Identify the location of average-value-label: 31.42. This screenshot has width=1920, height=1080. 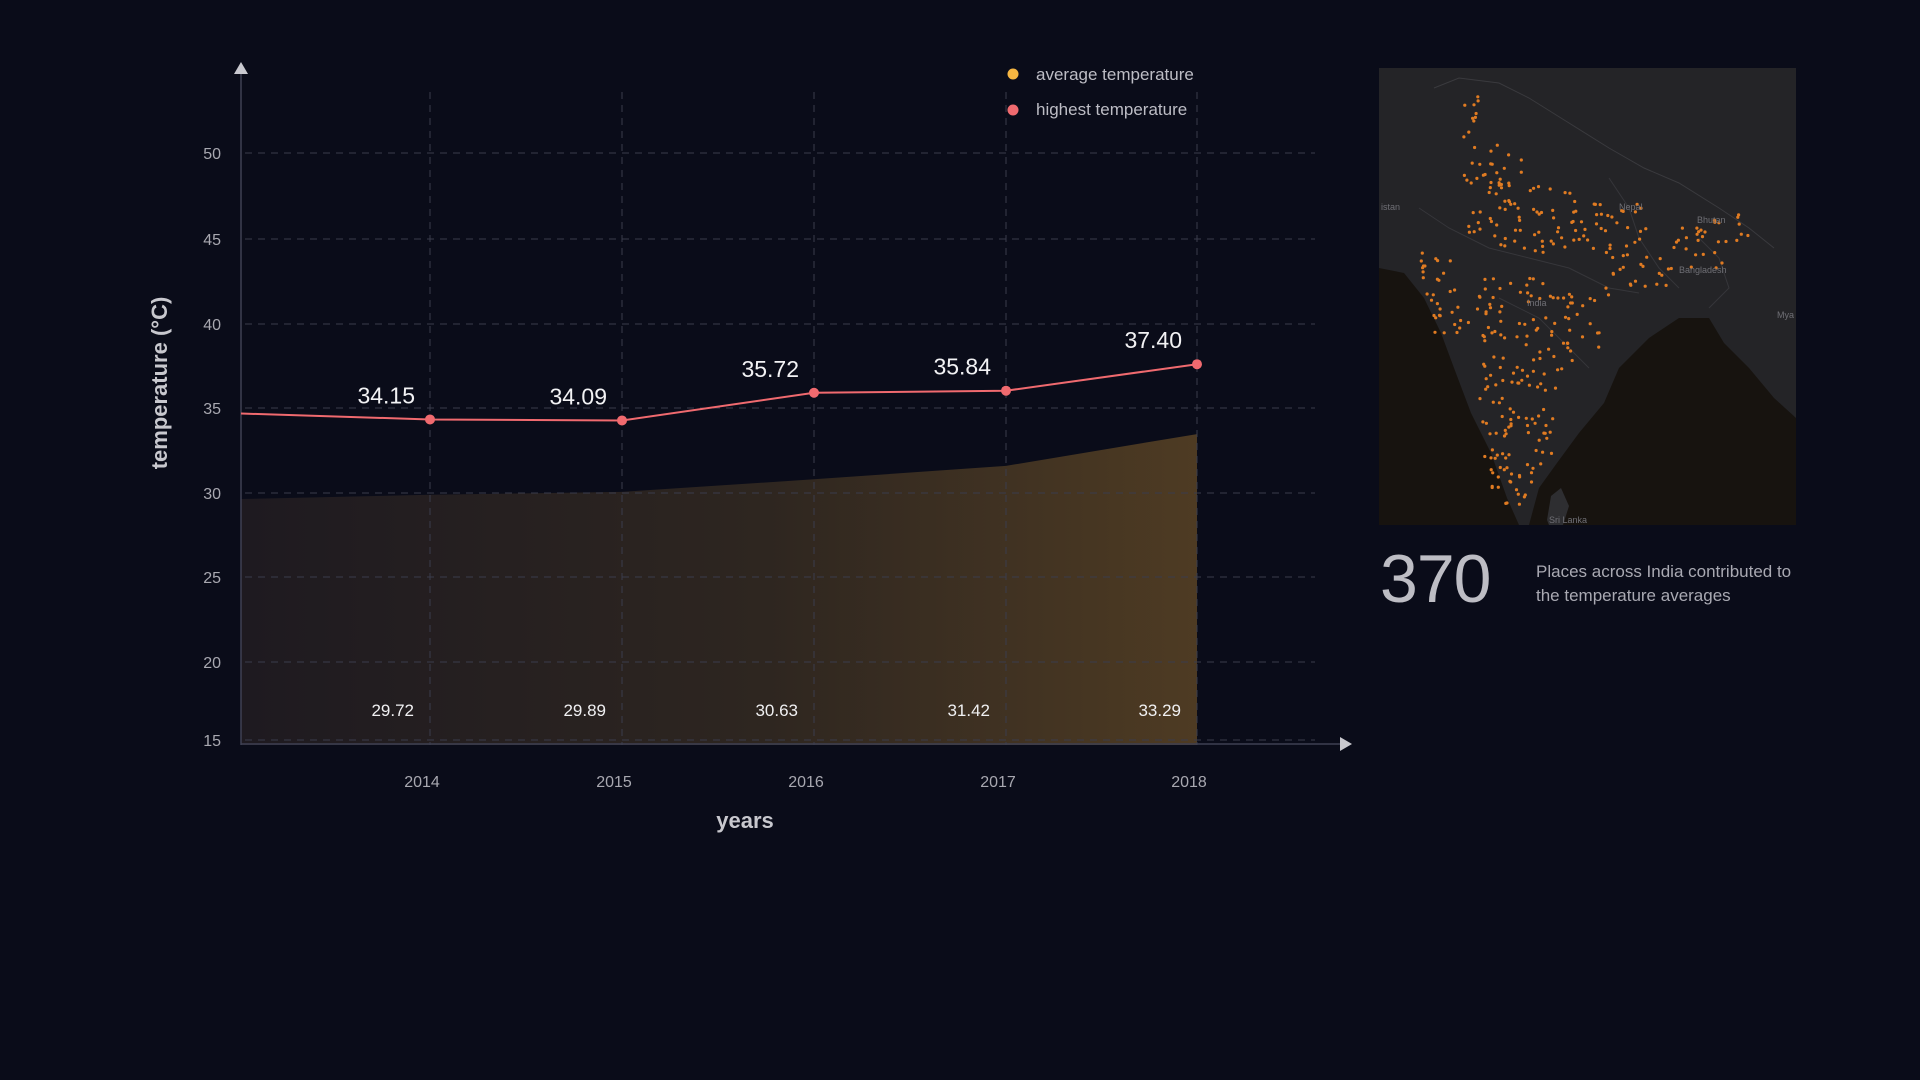
(968, 710).